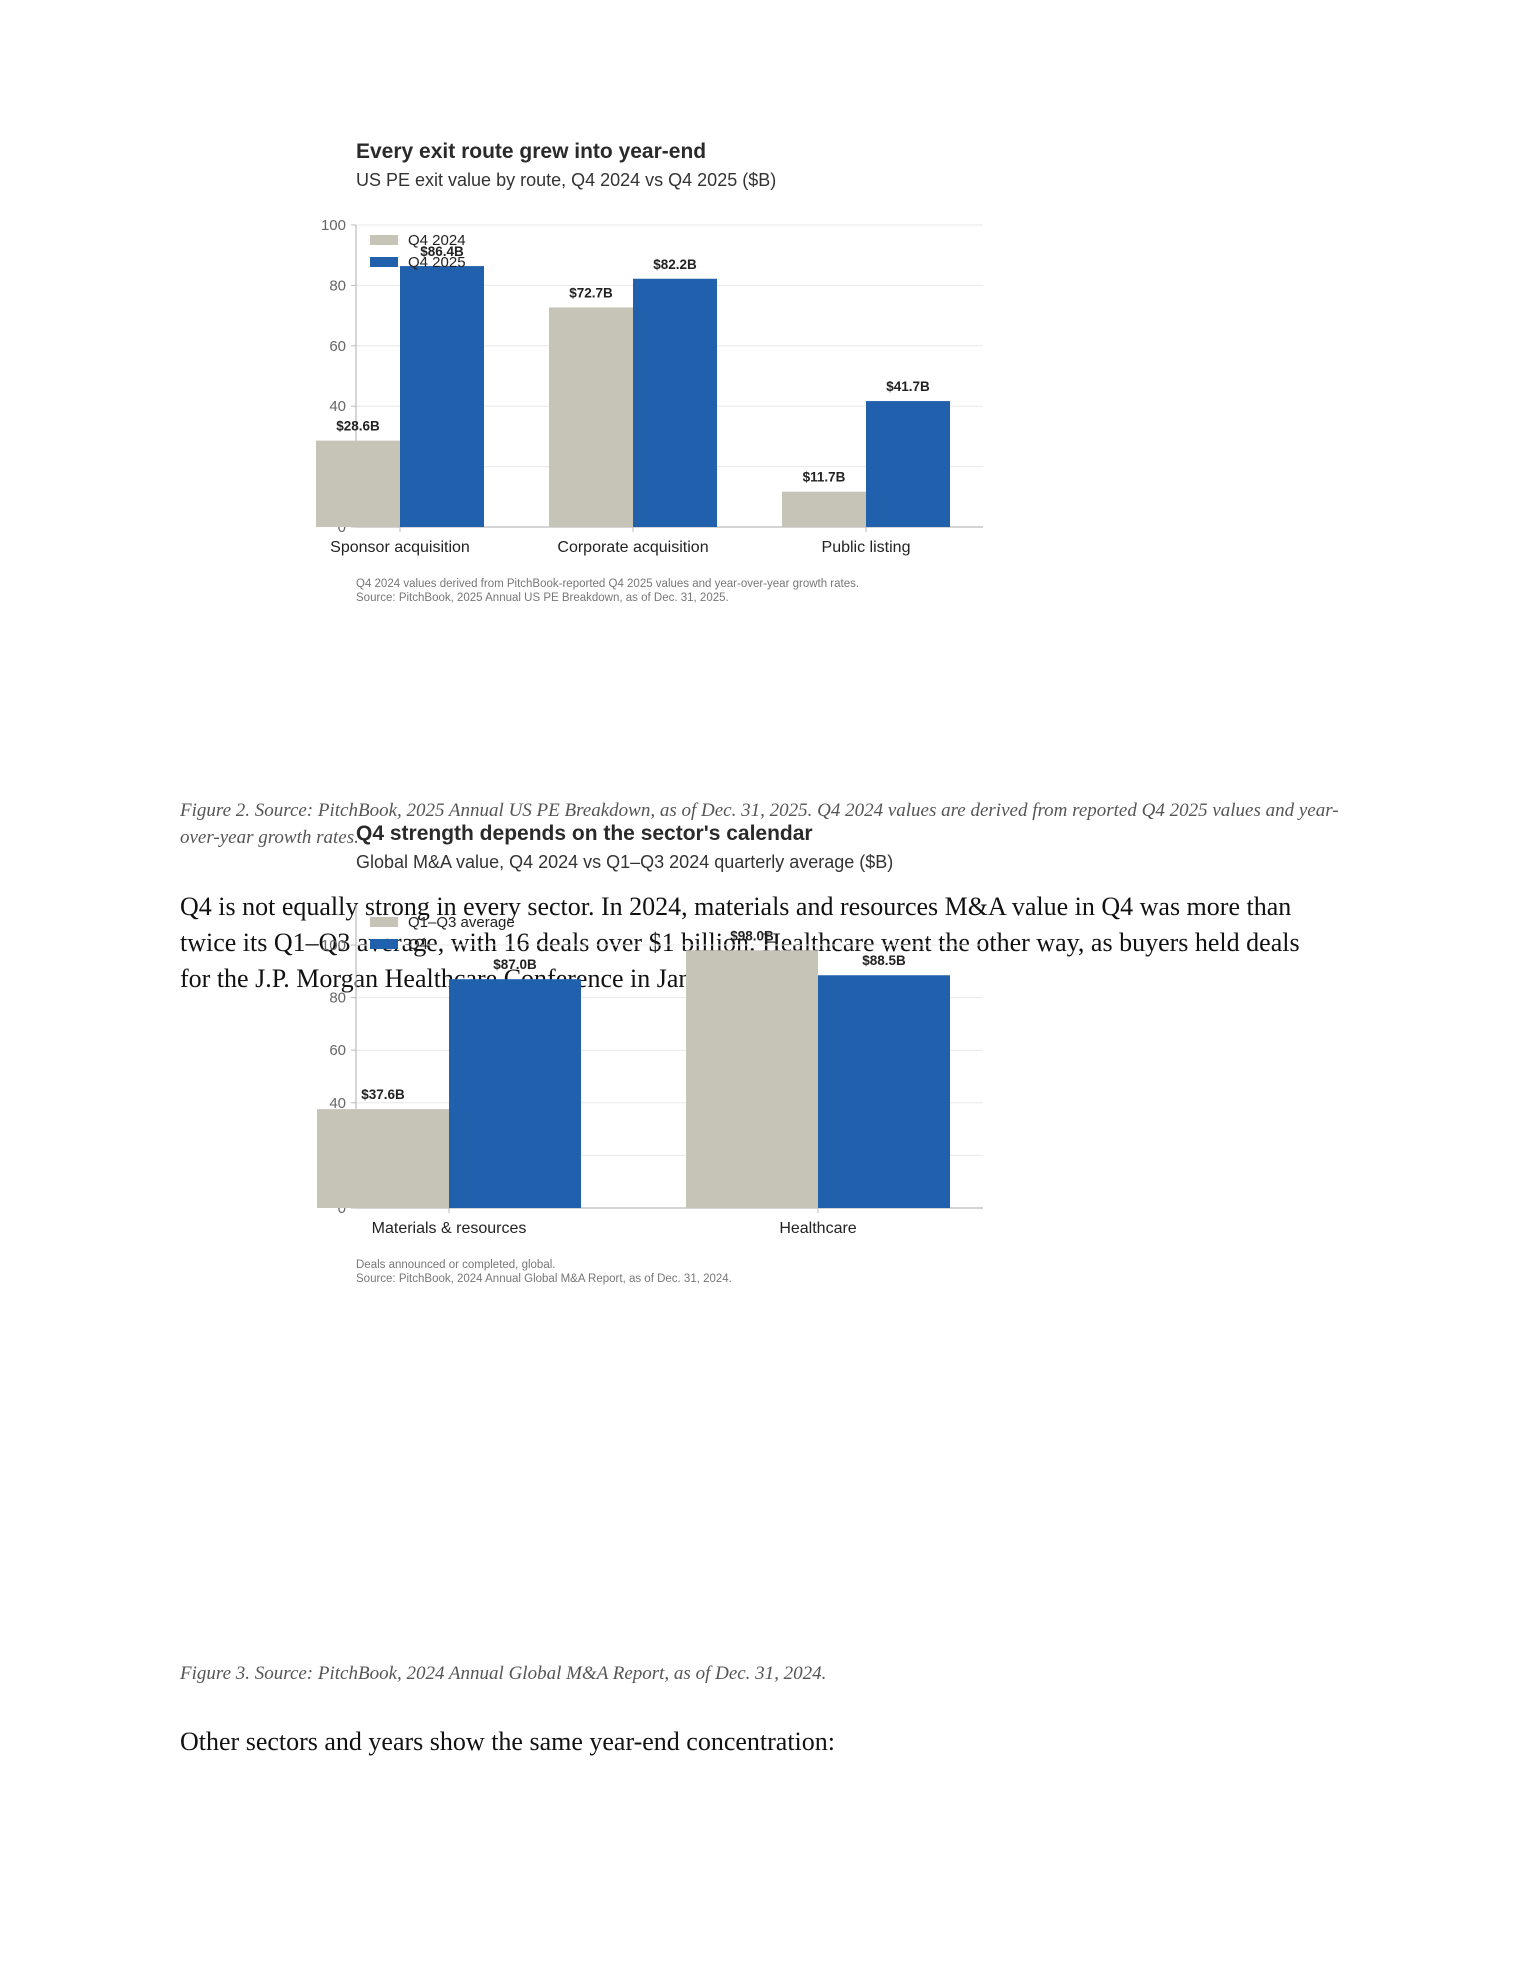  Describe the element at coordinates (824, 477) in the screenshot. I see `data-label: $11.7B` at that location.